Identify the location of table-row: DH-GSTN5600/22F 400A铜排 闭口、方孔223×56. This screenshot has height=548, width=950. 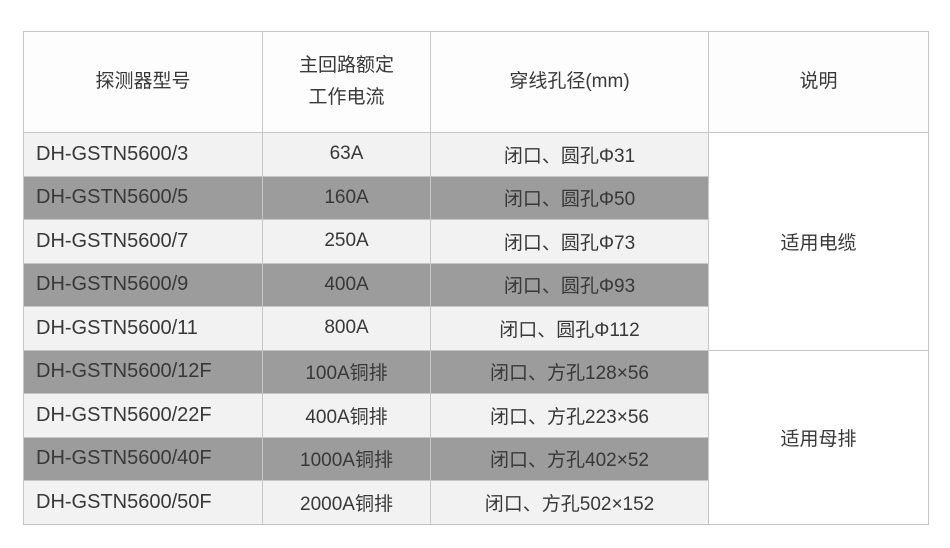
(476, 415).